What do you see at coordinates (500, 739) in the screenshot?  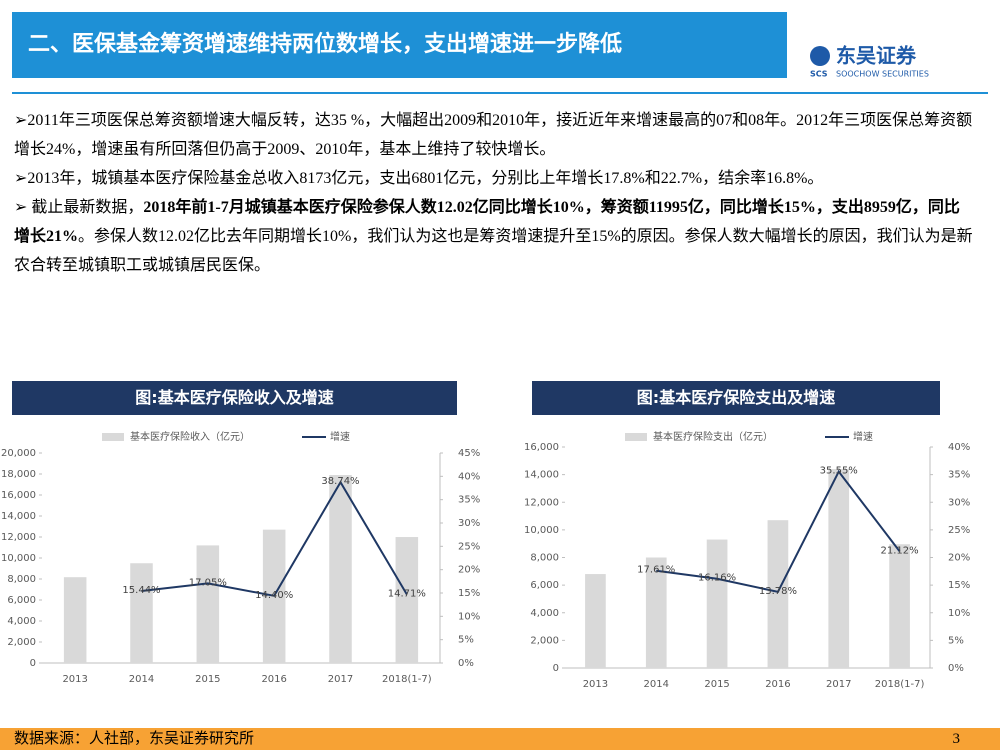 I see `footer: 数据来源：人社部，东吴证券研究所 3` at bounding box center [500, 739].